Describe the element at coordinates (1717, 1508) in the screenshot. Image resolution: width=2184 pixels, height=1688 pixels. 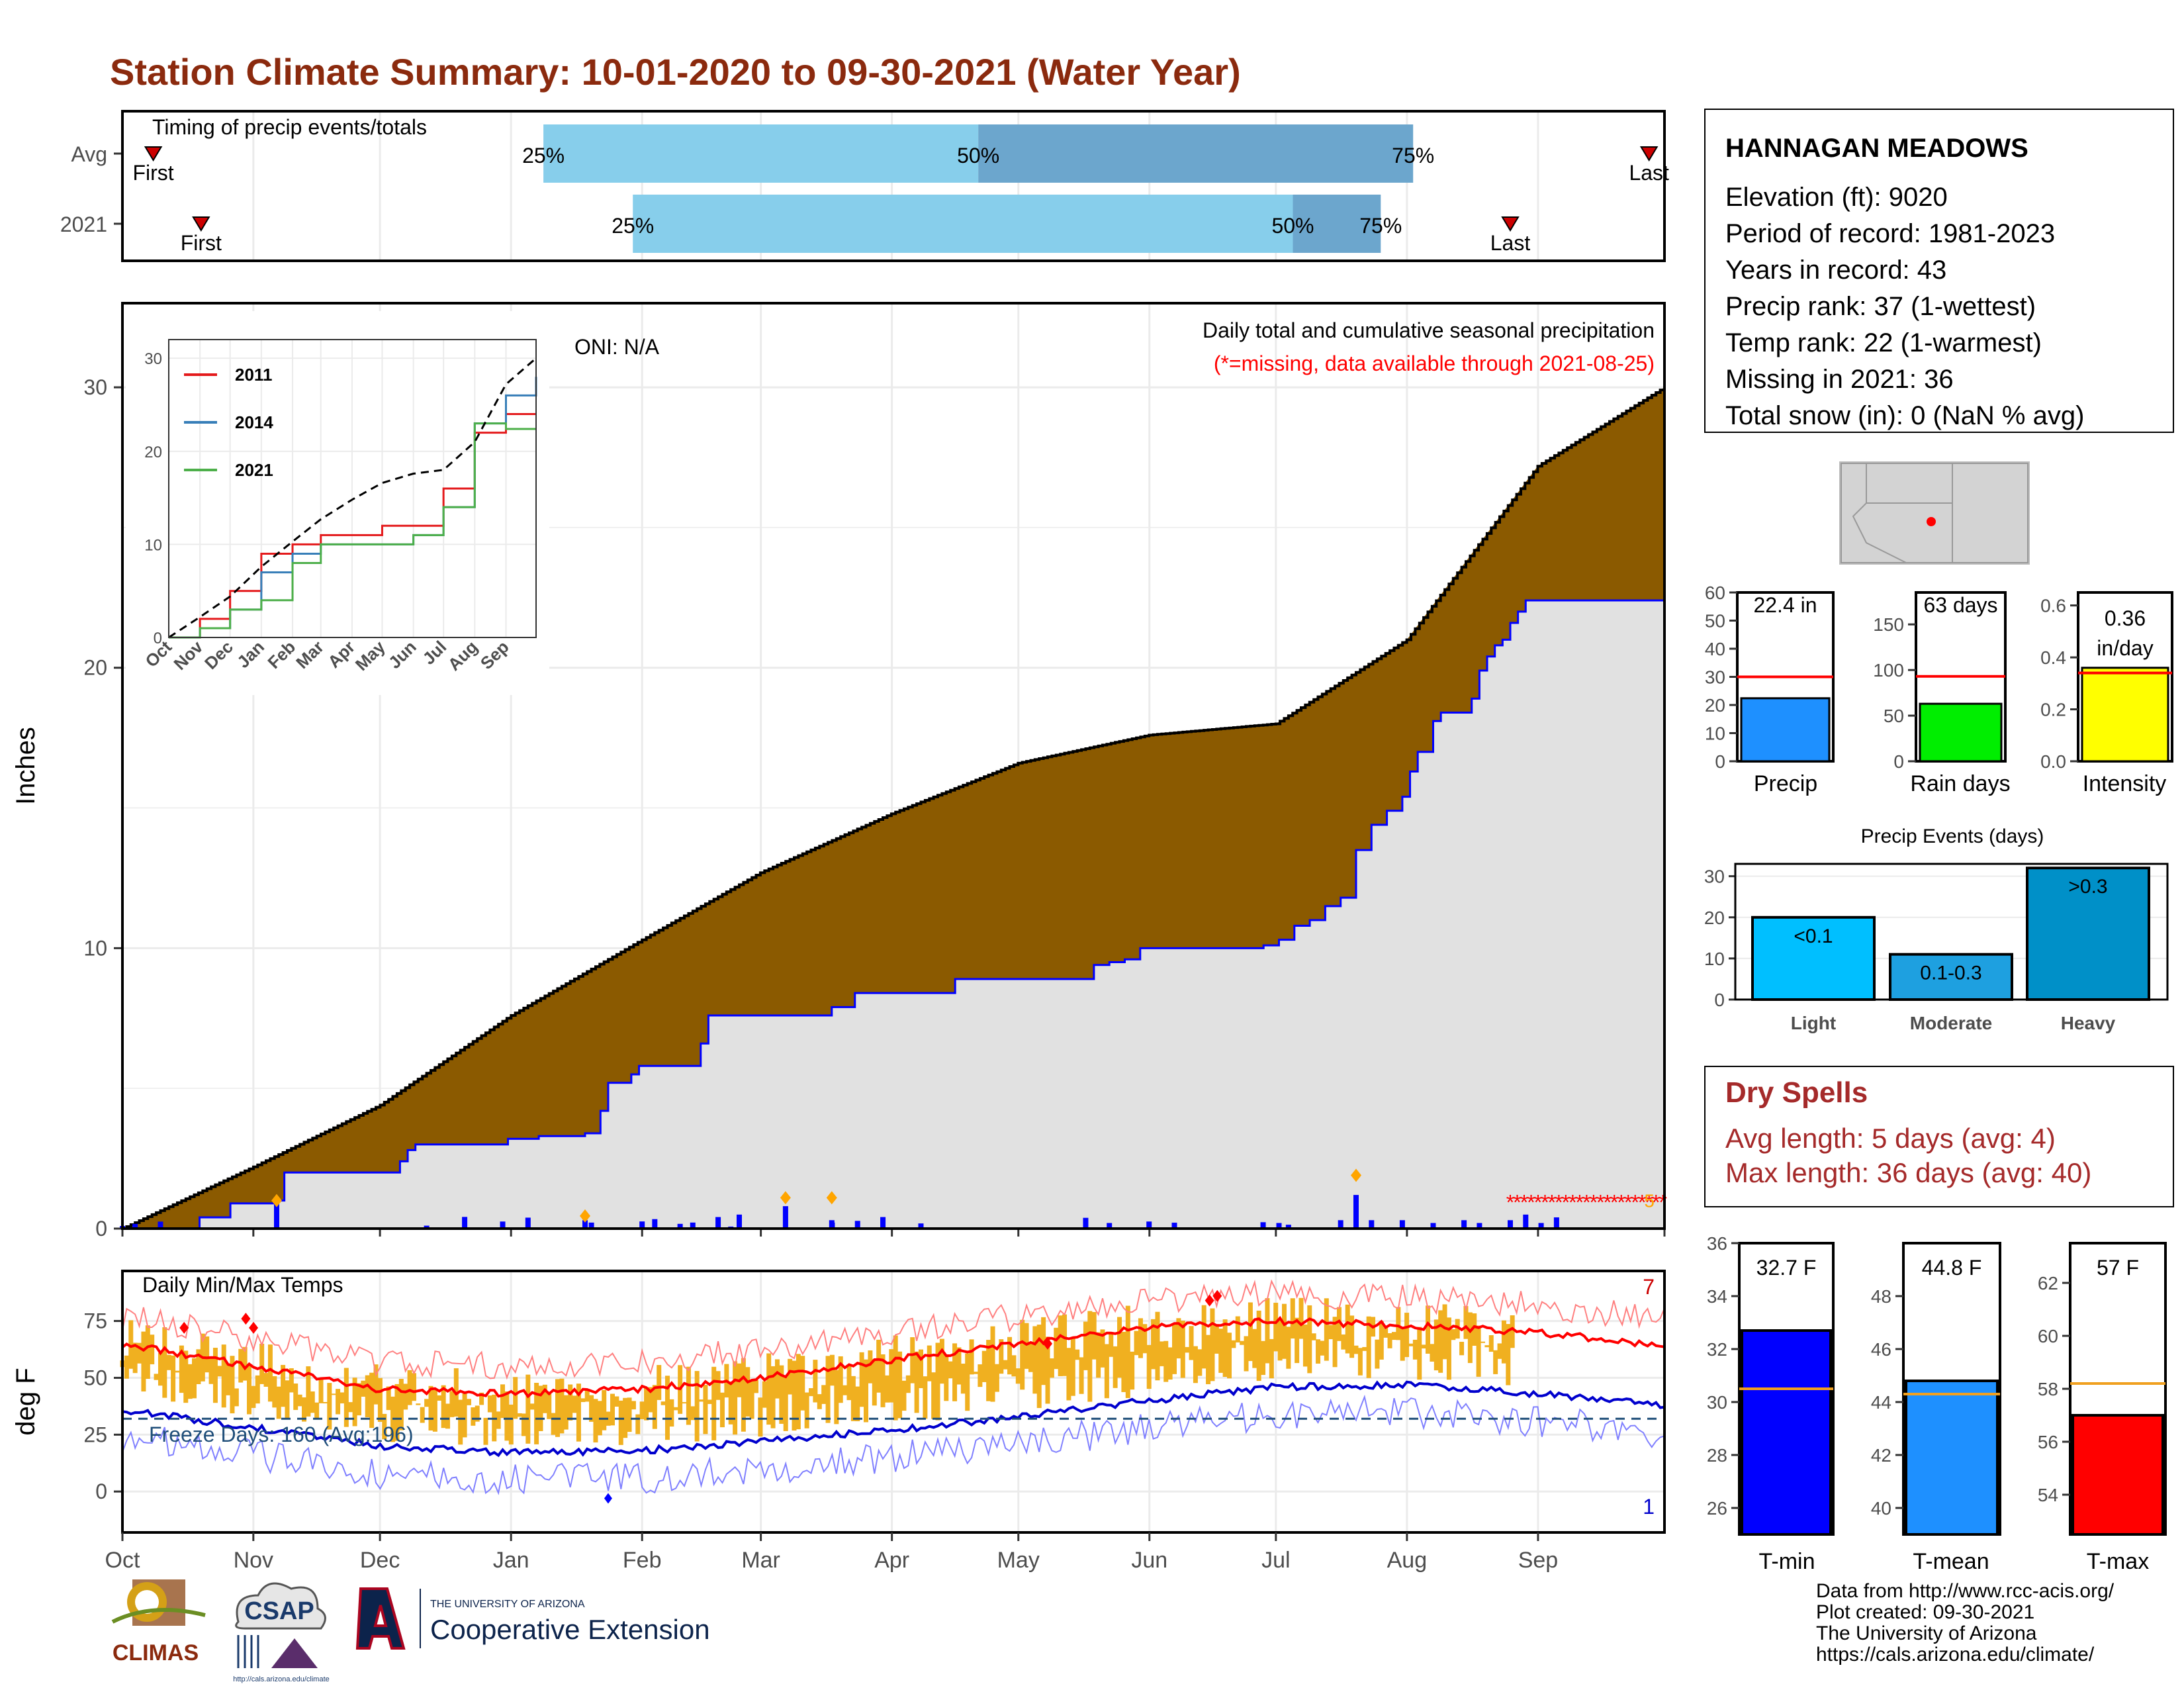
I see `tempbar-y-tick-label: 26` at that location.